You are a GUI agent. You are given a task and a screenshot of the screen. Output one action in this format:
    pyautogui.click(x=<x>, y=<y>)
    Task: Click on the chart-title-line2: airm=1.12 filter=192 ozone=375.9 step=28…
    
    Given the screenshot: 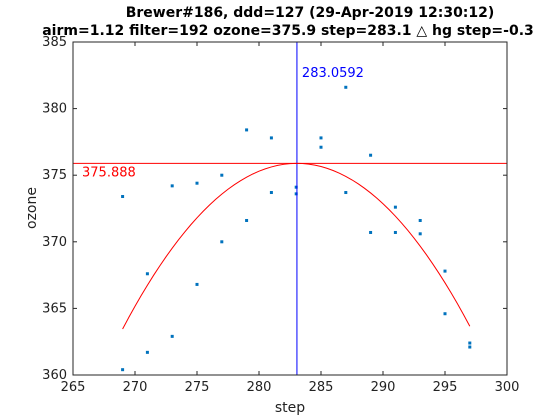 What is the action you would take?
    pyautogui.click(x=288, y=31)
    